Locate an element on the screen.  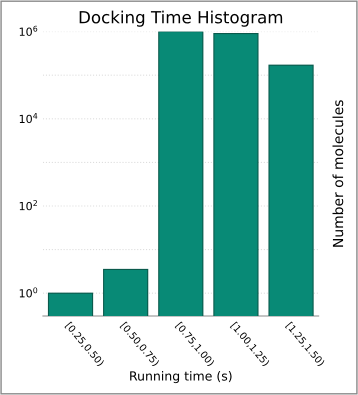
y-tick-label: 10$^{0}$ is located at coordinates (29, 292).